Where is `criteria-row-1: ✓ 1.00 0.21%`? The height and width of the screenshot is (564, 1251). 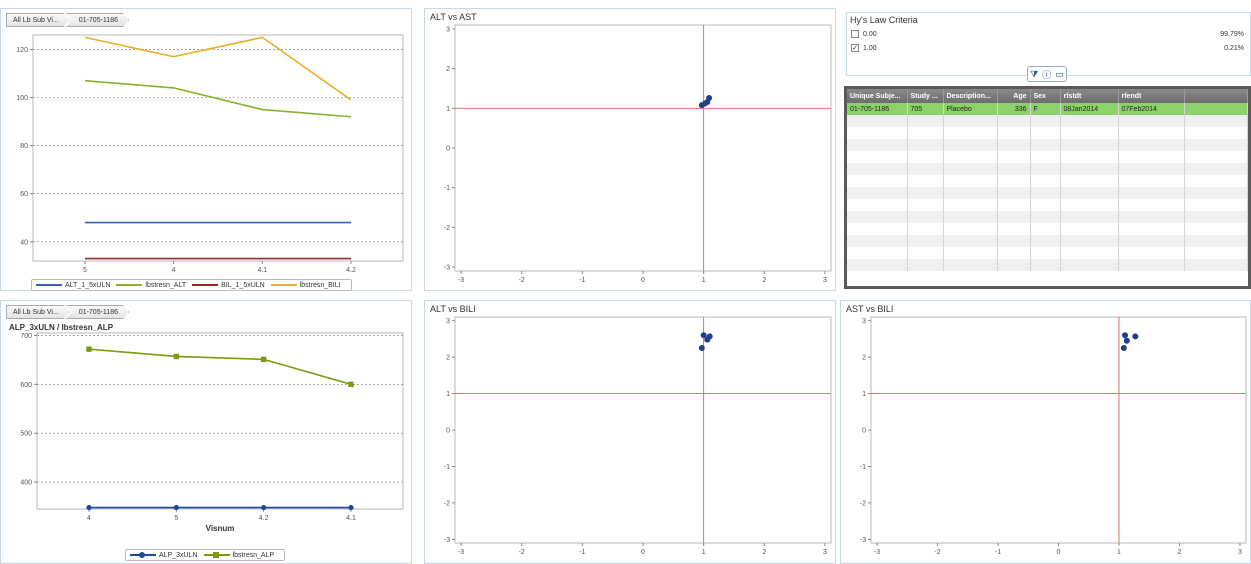 criteria-row-1: ✓ 1.00 0.21% is located at coordinates (1047, 48).